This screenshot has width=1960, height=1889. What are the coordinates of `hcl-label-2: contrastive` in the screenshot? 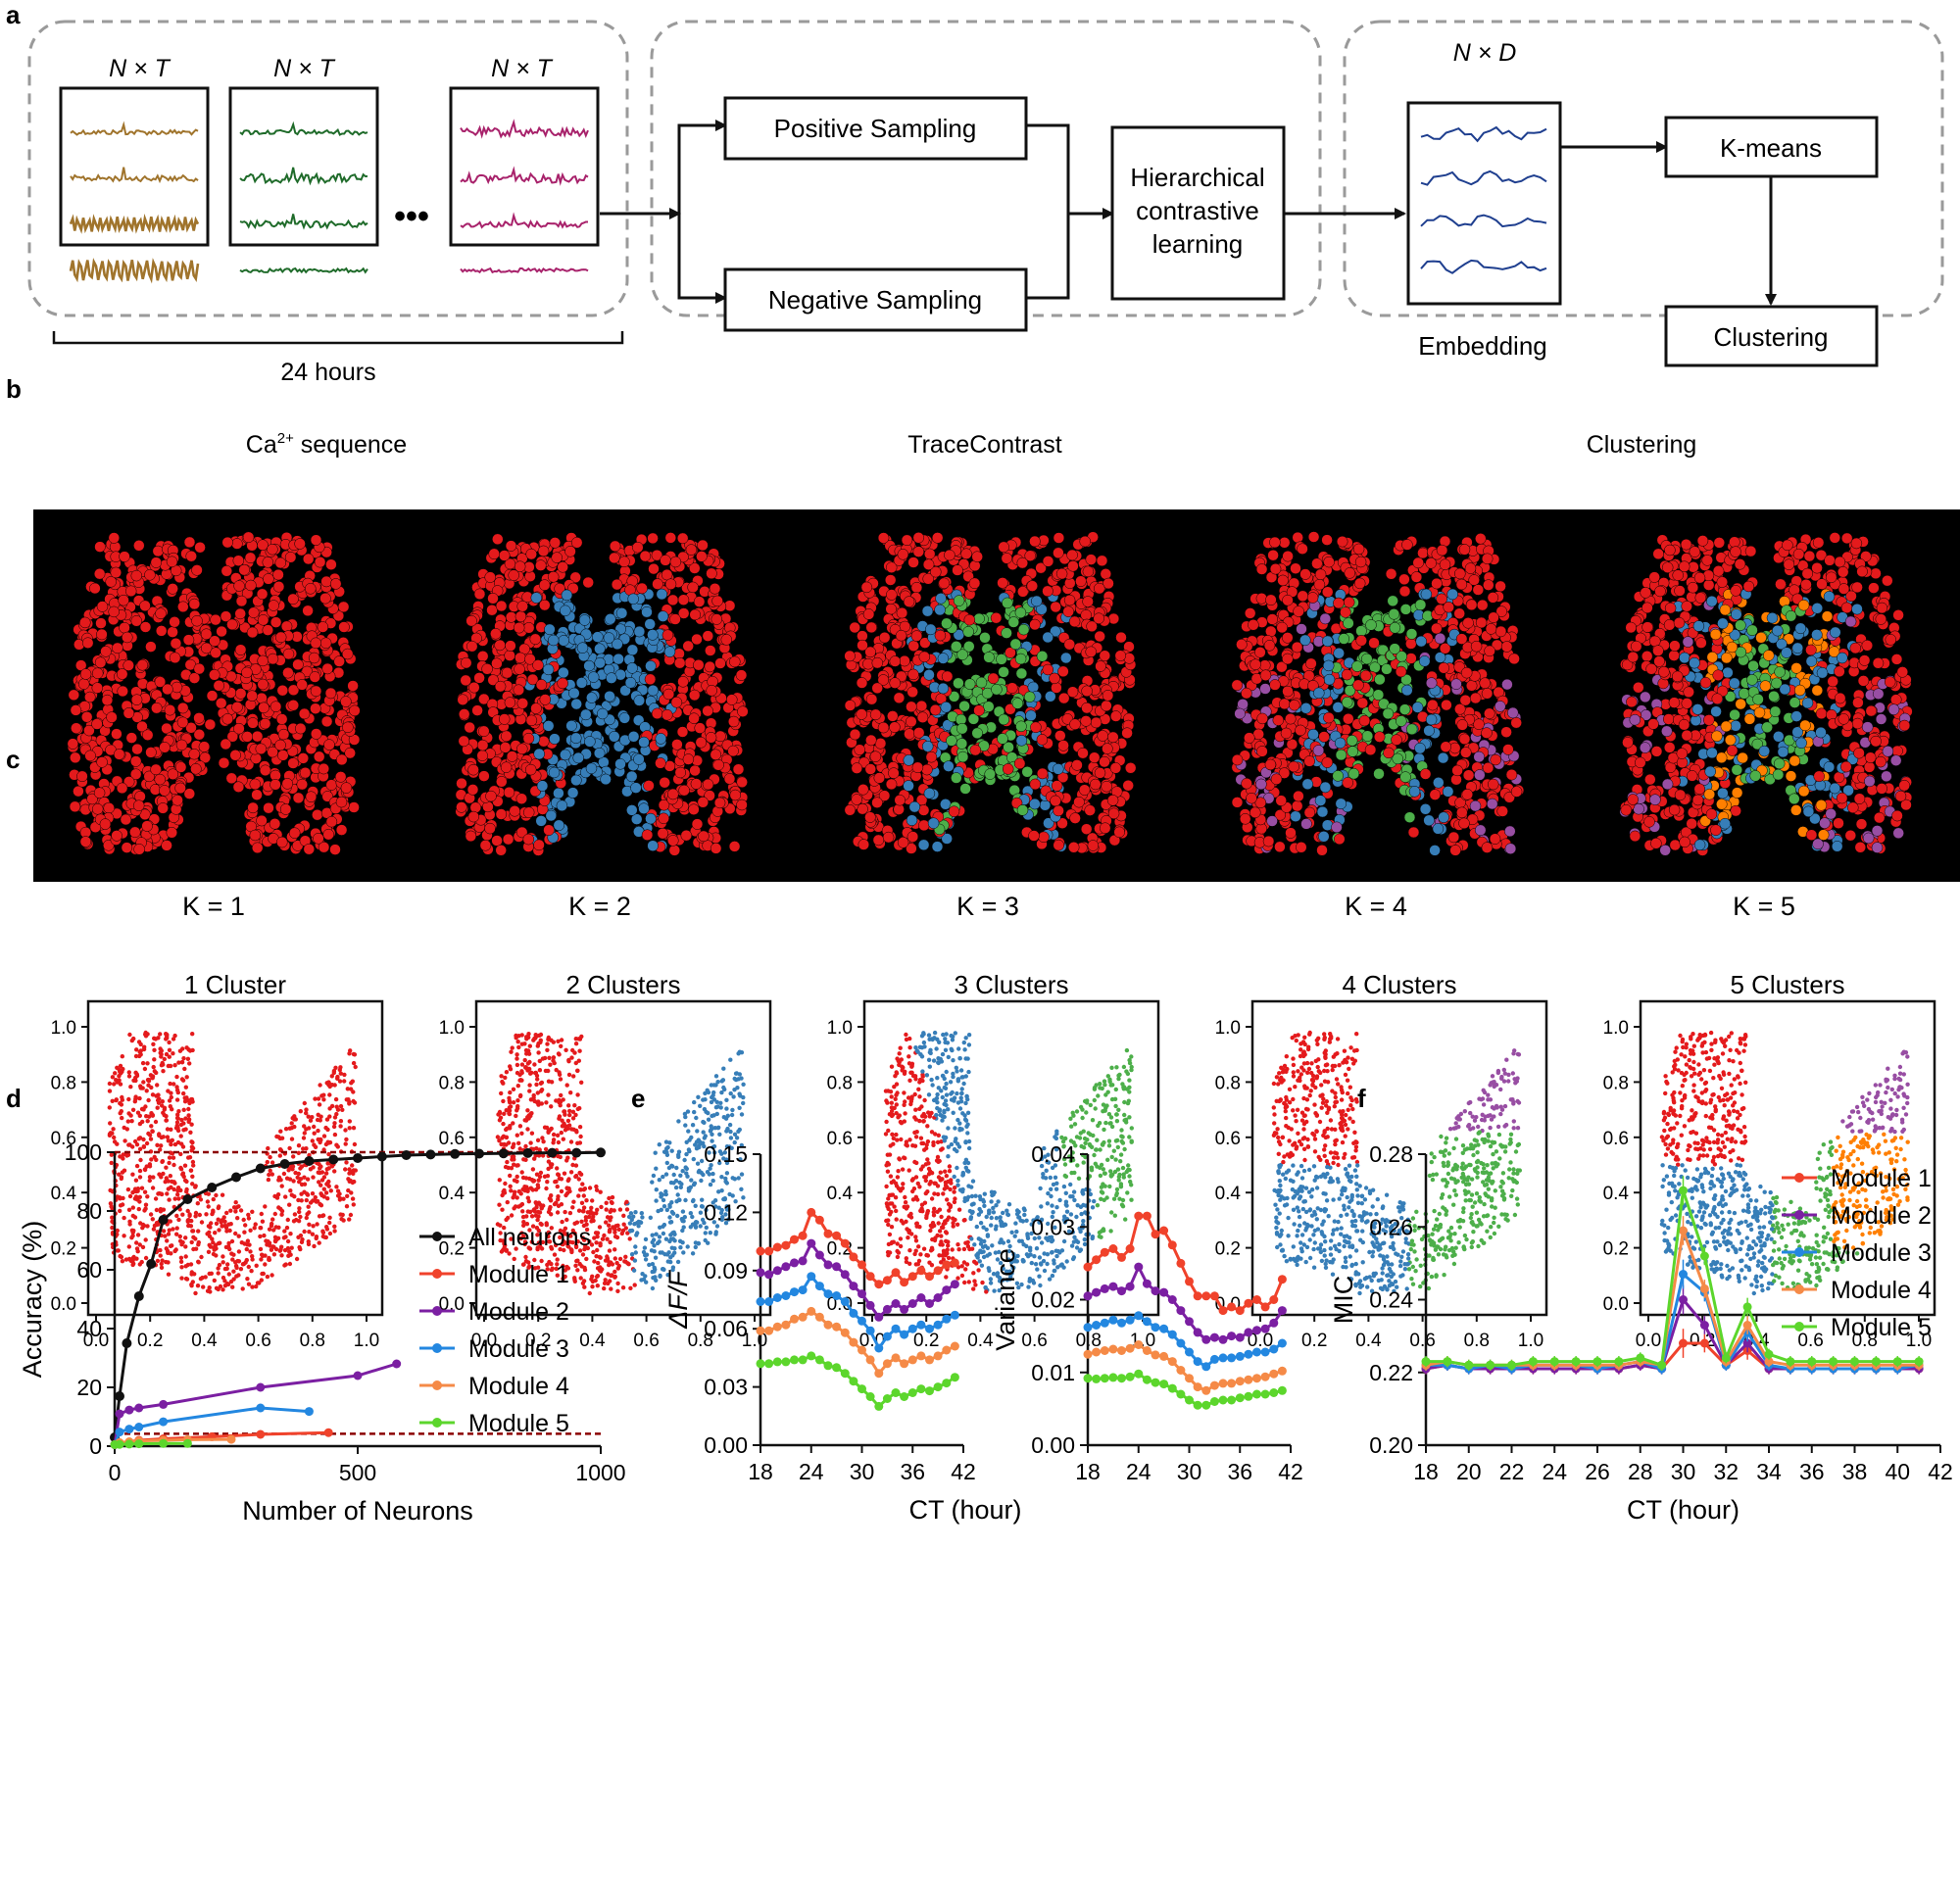 It's located at (1197, 210).